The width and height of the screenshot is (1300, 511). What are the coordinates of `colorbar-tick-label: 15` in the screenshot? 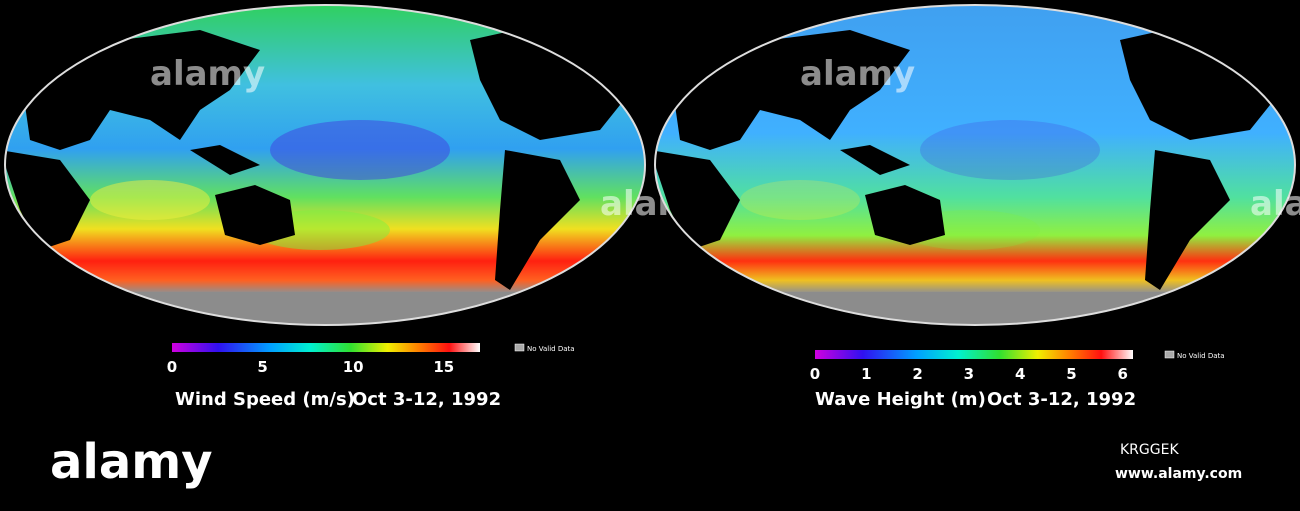 It's located at (443, 367).